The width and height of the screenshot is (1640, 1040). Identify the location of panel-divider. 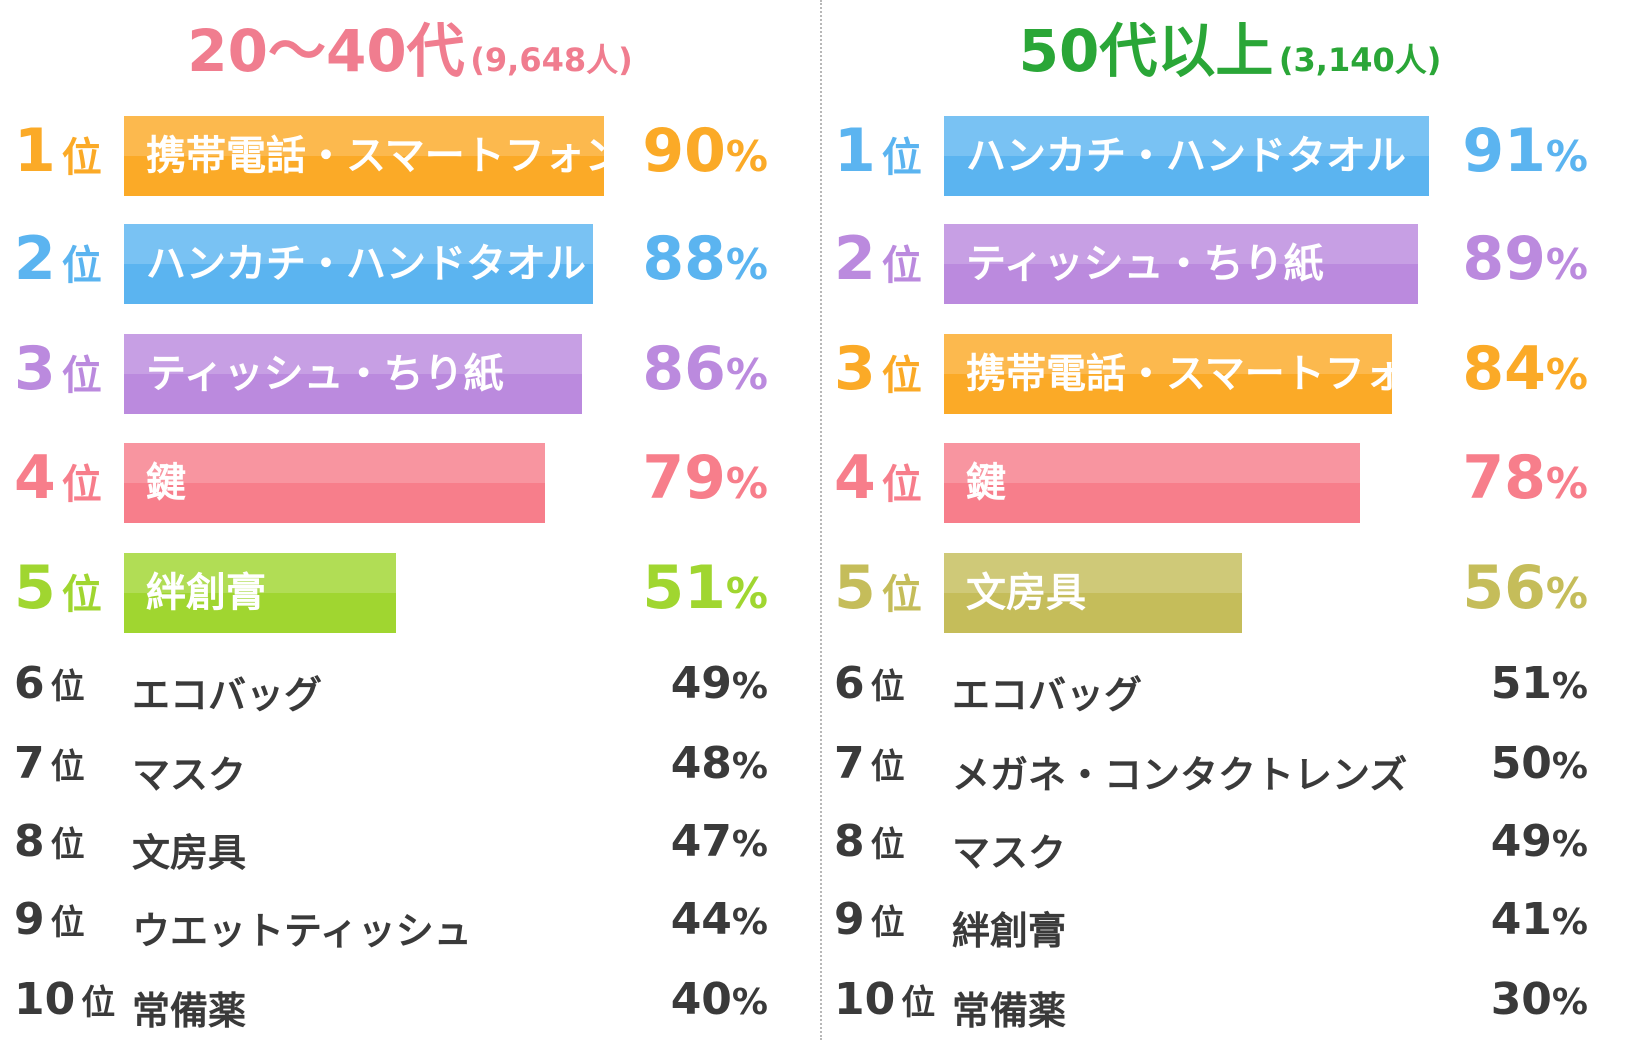
(821, 520).